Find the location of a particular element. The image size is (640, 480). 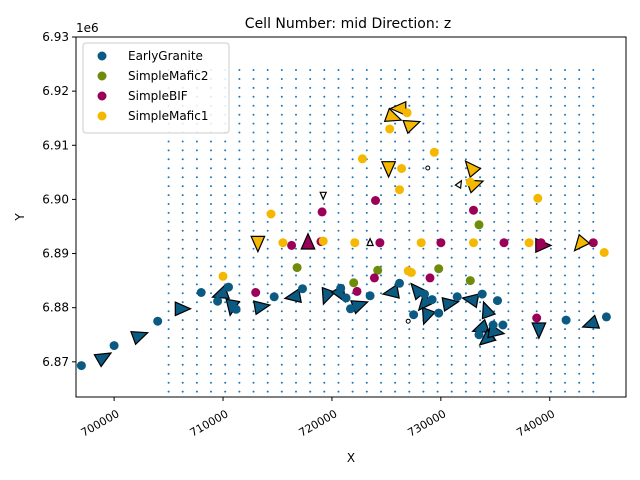

x-axis-label: X is located at coordinates (351, 458).